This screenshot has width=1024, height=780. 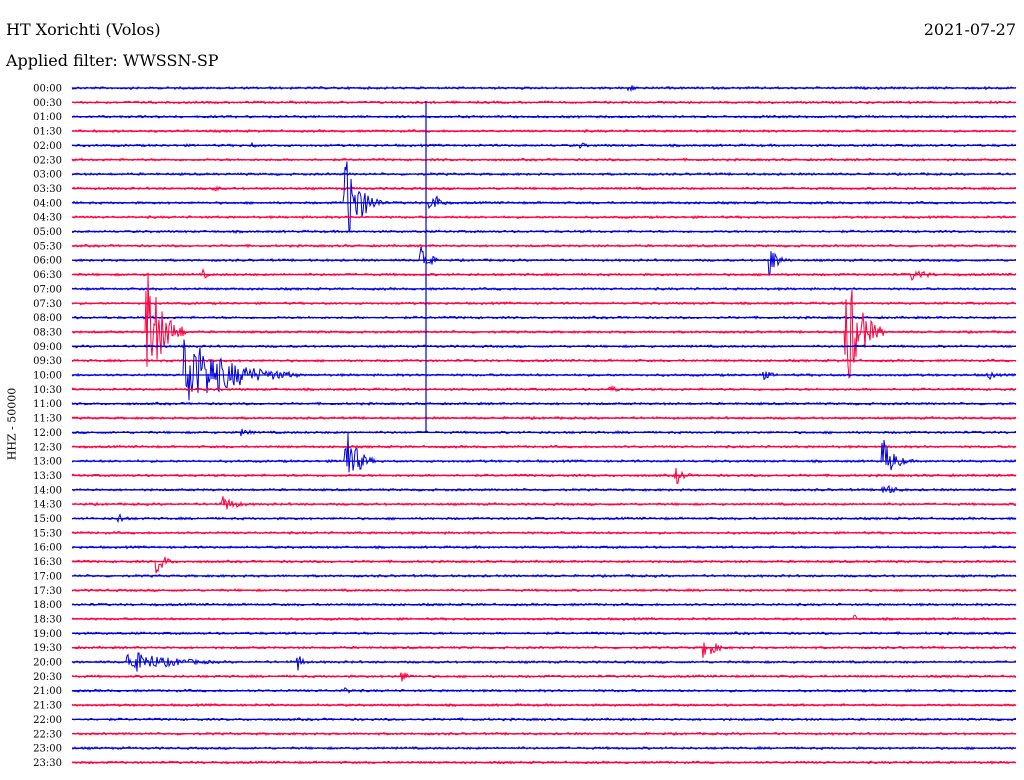 What do you see at coordinates (47, 663) in the screenshot?
I see `row-time-label: 20:00` at bounding box center [47, 663].